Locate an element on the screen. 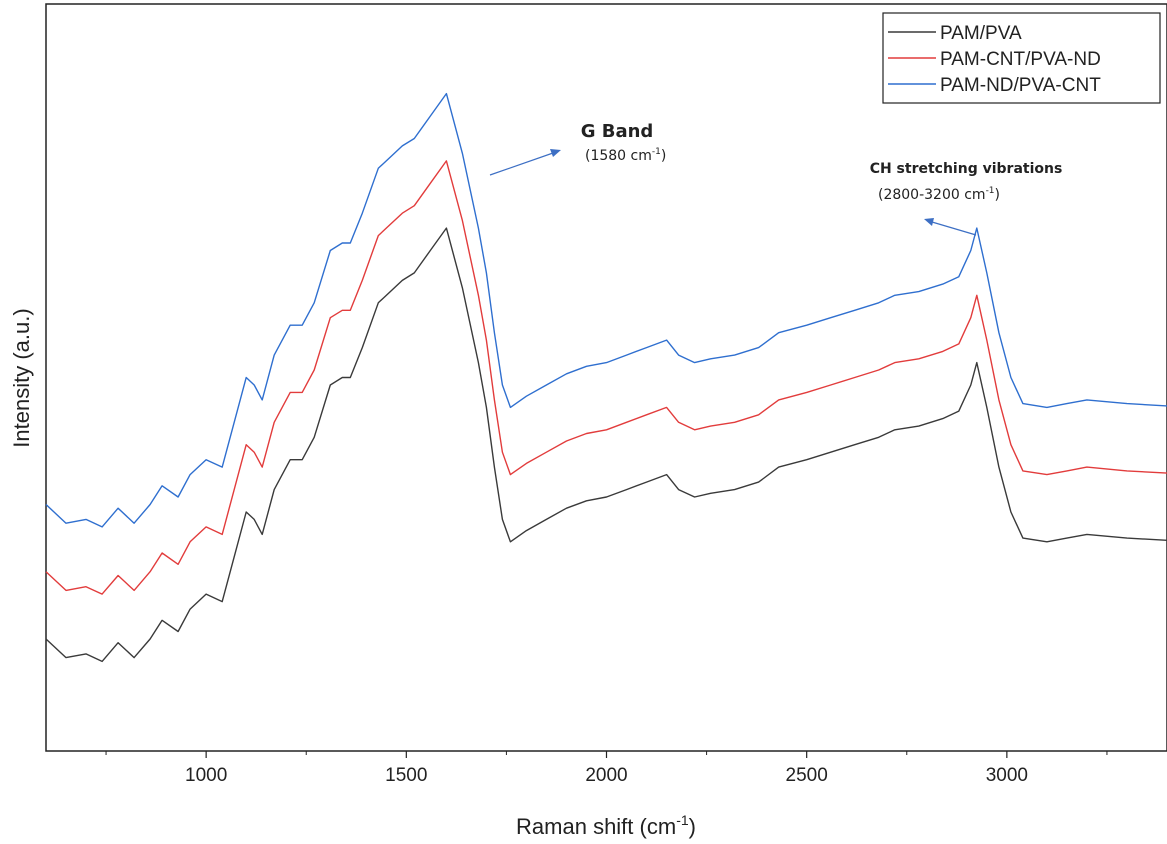 The width and height of the screenshot is (1167, 844). g-band-arrow is located at coordinates (521, 164).